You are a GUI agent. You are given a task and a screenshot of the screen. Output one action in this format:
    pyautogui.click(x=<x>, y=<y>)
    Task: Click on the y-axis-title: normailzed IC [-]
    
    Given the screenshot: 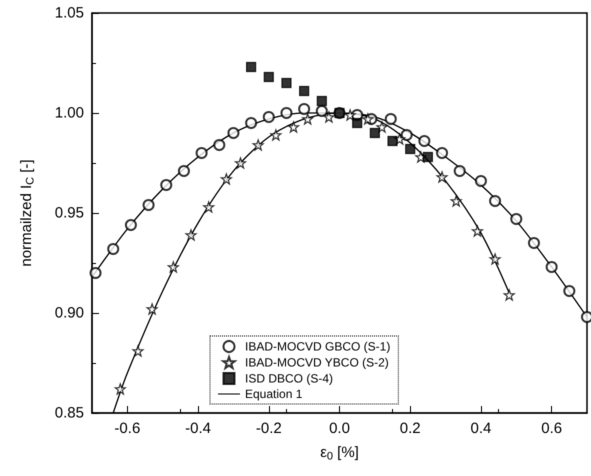 What is the action you would take?
    pyautogui.click(x=27, y=213)
    